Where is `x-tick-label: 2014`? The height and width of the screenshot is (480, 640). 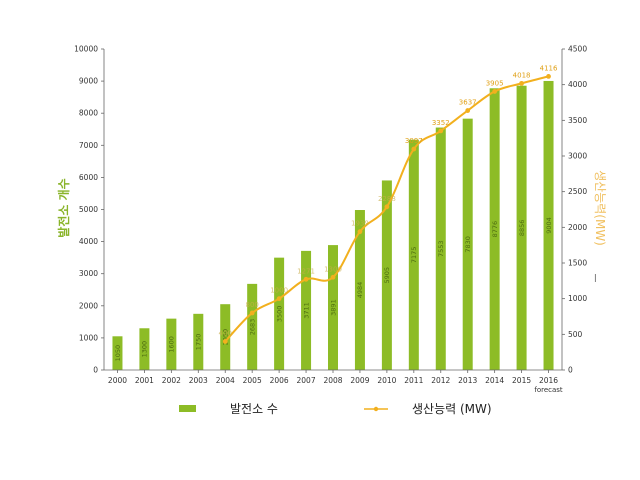 x-tick-label: 2014 is located at coordinates (494, 380).